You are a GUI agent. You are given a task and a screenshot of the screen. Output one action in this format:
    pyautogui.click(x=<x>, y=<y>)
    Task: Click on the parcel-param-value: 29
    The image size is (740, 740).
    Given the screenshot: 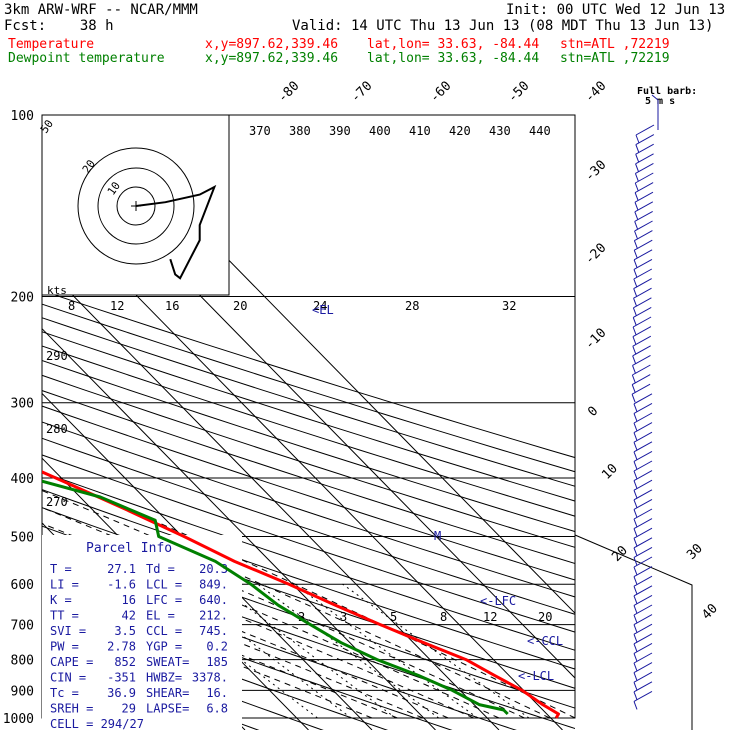 What is the action you would take?
    pyautogui.click(x=129, y=709)
    